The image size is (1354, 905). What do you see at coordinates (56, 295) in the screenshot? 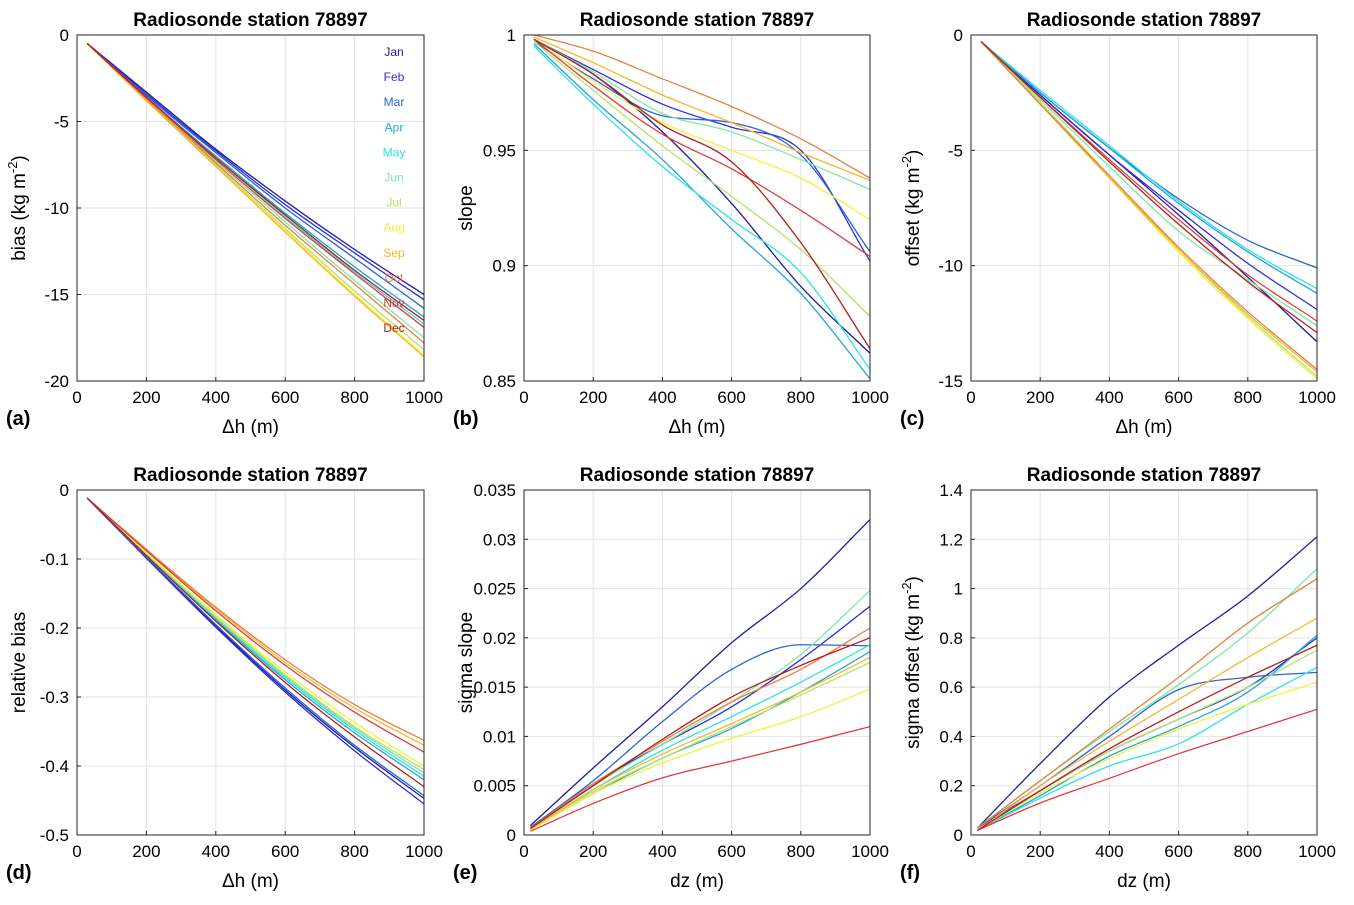
I see `y-tick-label: -15` at bounding box center [56, 295].